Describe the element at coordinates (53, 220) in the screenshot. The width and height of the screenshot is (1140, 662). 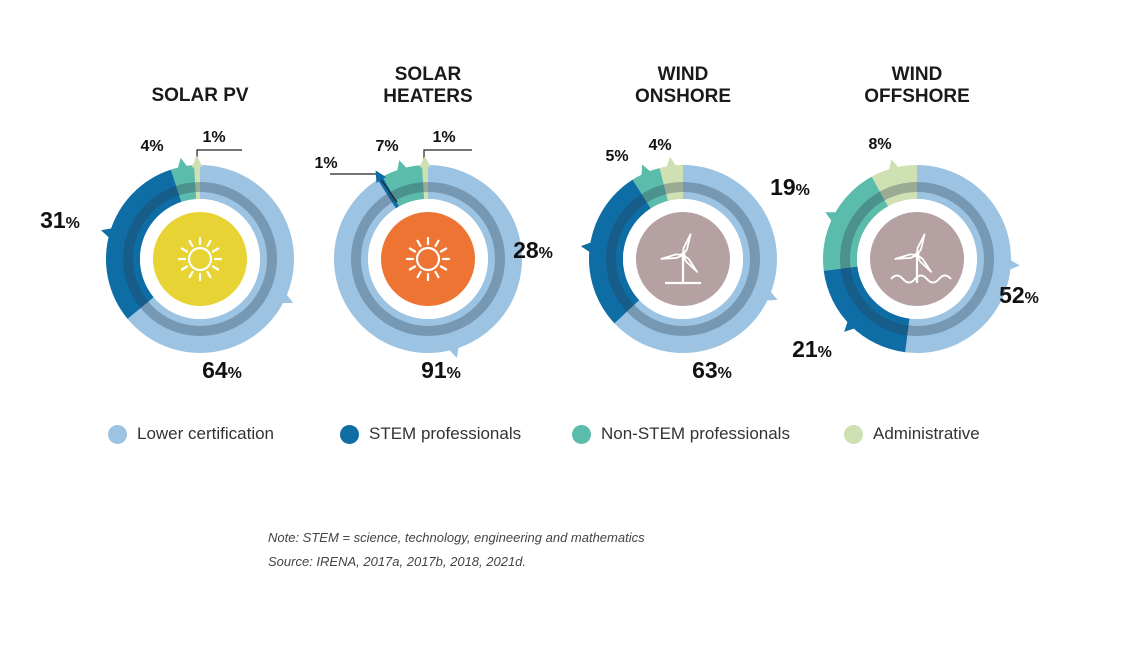
I see `label-value: 31` at that location.